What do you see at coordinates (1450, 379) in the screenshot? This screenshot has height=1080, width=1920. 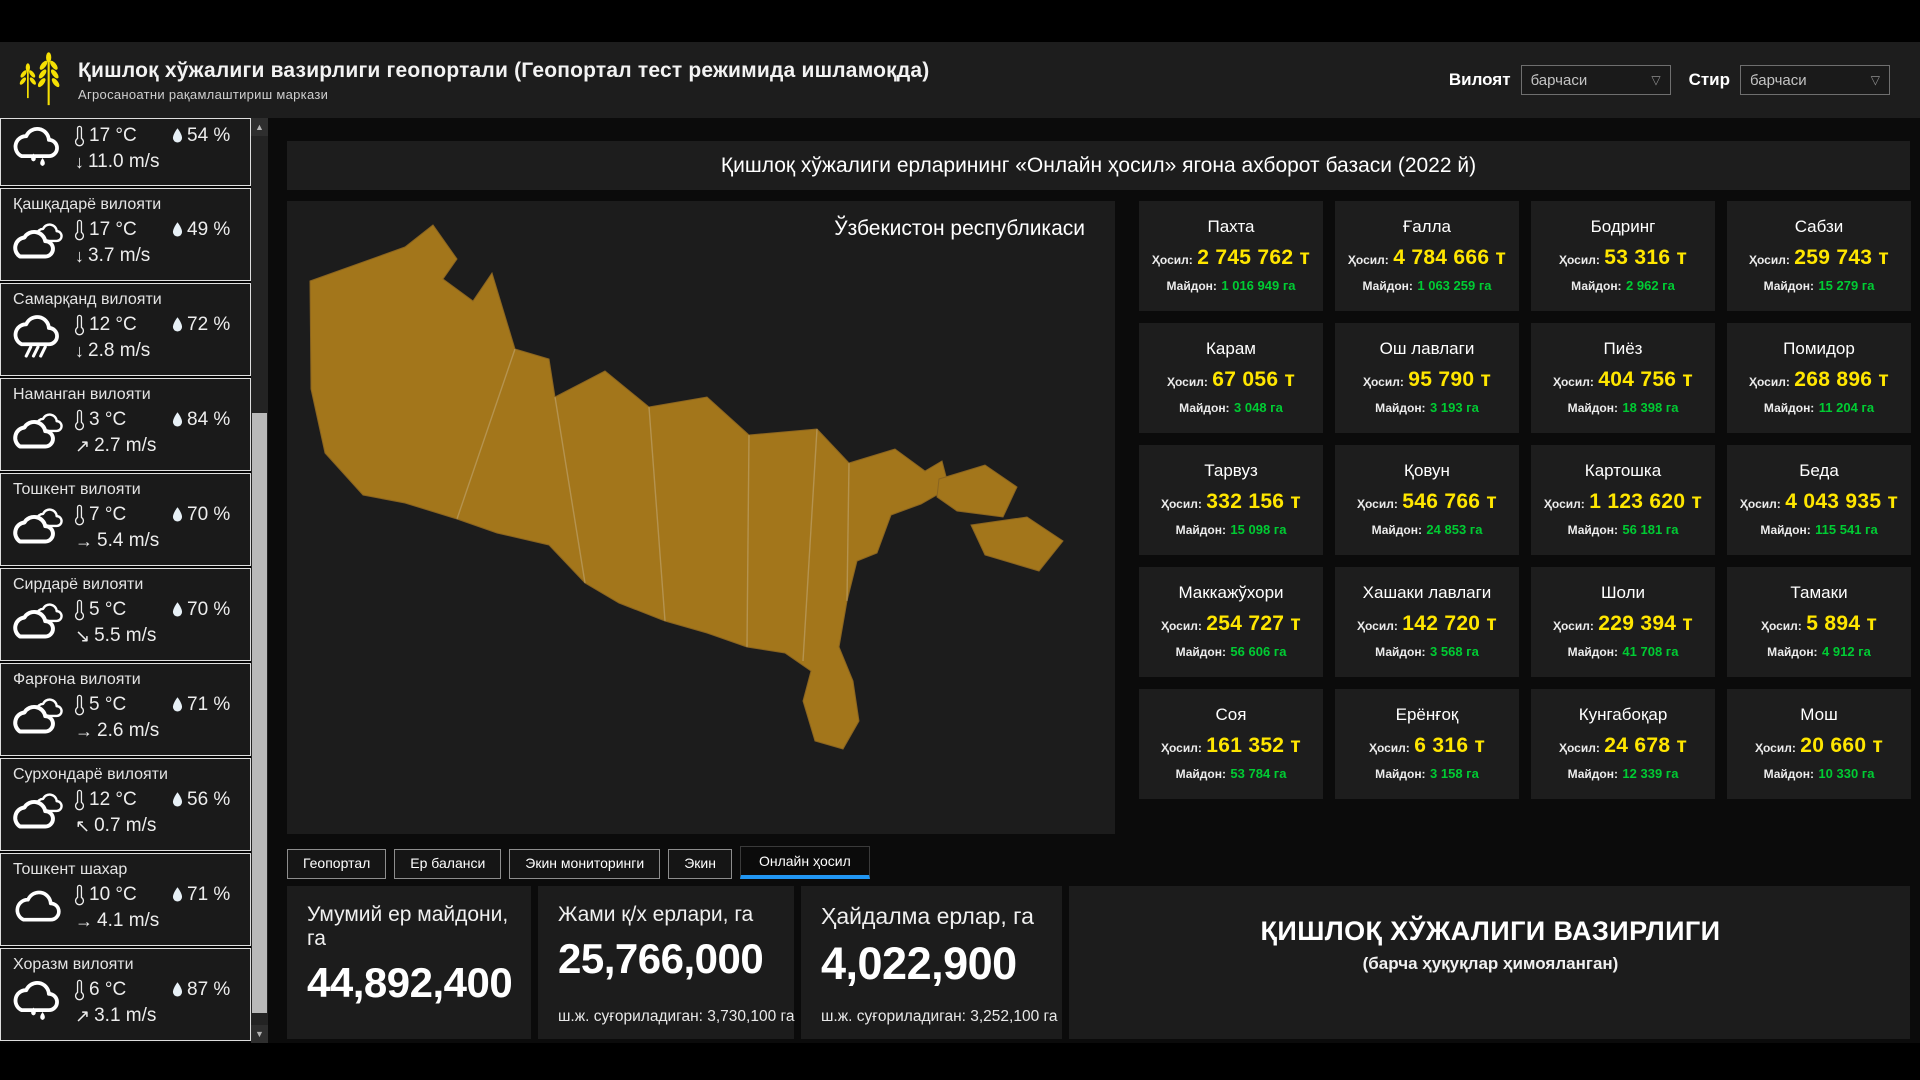 I see `yield-value: 95 790 т` at bounding box center [1450, 379].